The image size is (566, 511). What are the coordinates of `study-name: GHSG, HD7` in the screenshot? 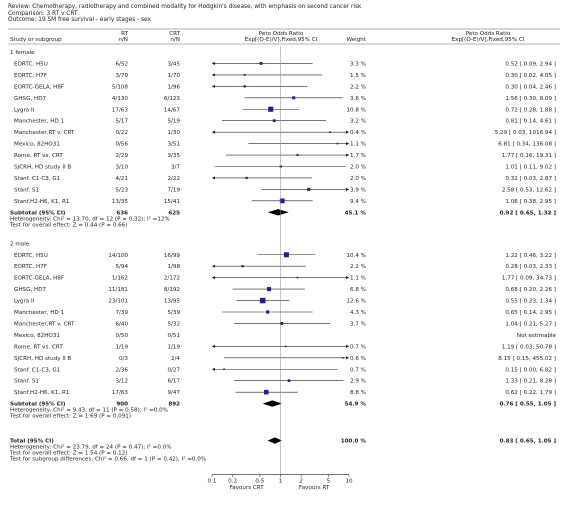 It's located at (30, 290).